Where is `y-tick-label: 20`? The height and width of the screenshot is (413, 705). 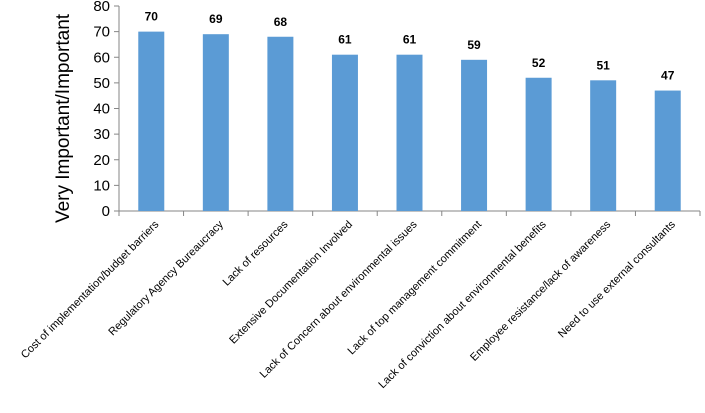
y-tick-label: 20 is located at coordinates (101, 160).